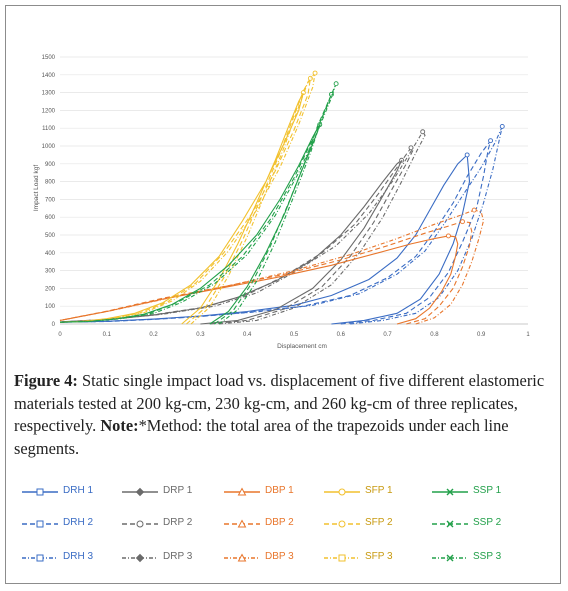 This screenshot has width=568, height=591. Describe the element at coordinates (50, 272) in the screenshot. I see `y-tick-label: 300` at that location.